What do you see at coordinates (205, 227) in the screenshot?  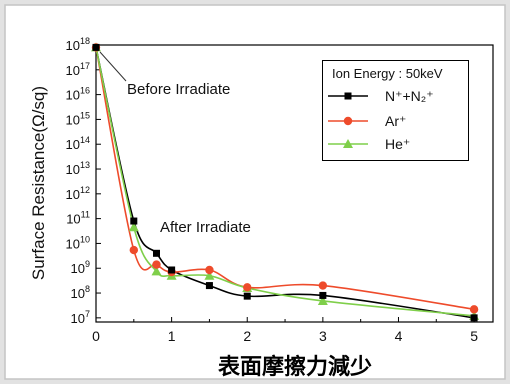 I see `annotation-after-irradiate: After Irradiate` at bounding box center [205, 227].